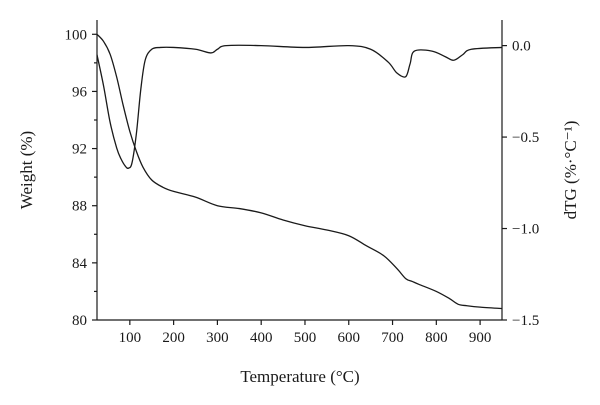  Describe the element at coordinates (525, 138) in the screenshot. I see `y2-tick-label: −0.5` at that location.